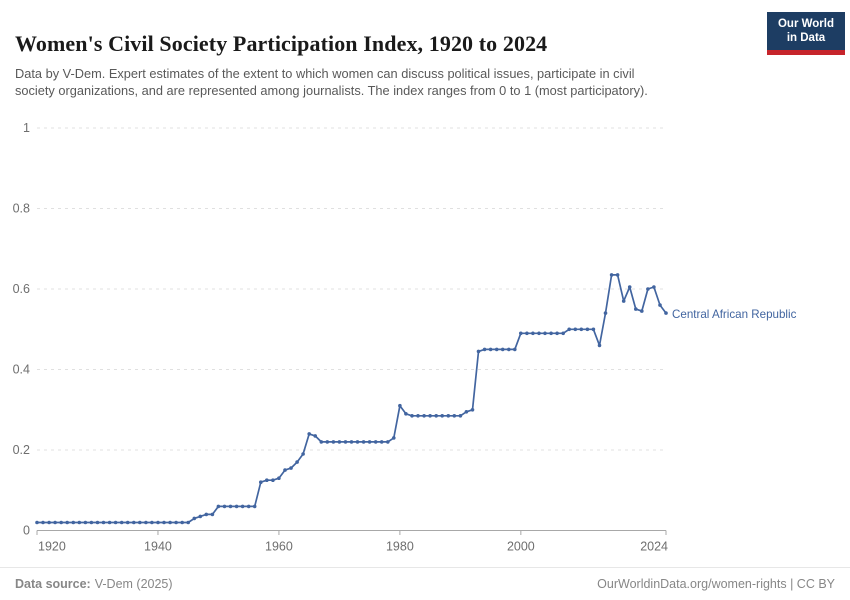  I want to click on owid-logo-line1: Our World, so click(805, 24).